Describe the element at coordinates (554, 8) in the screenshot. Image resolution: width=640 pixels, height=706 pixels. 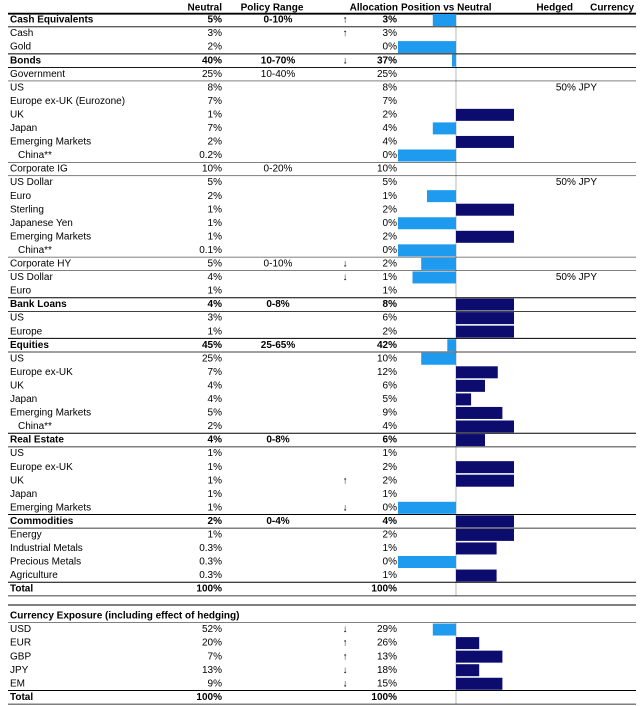
I see `header-hedged: Hedged` at that location.